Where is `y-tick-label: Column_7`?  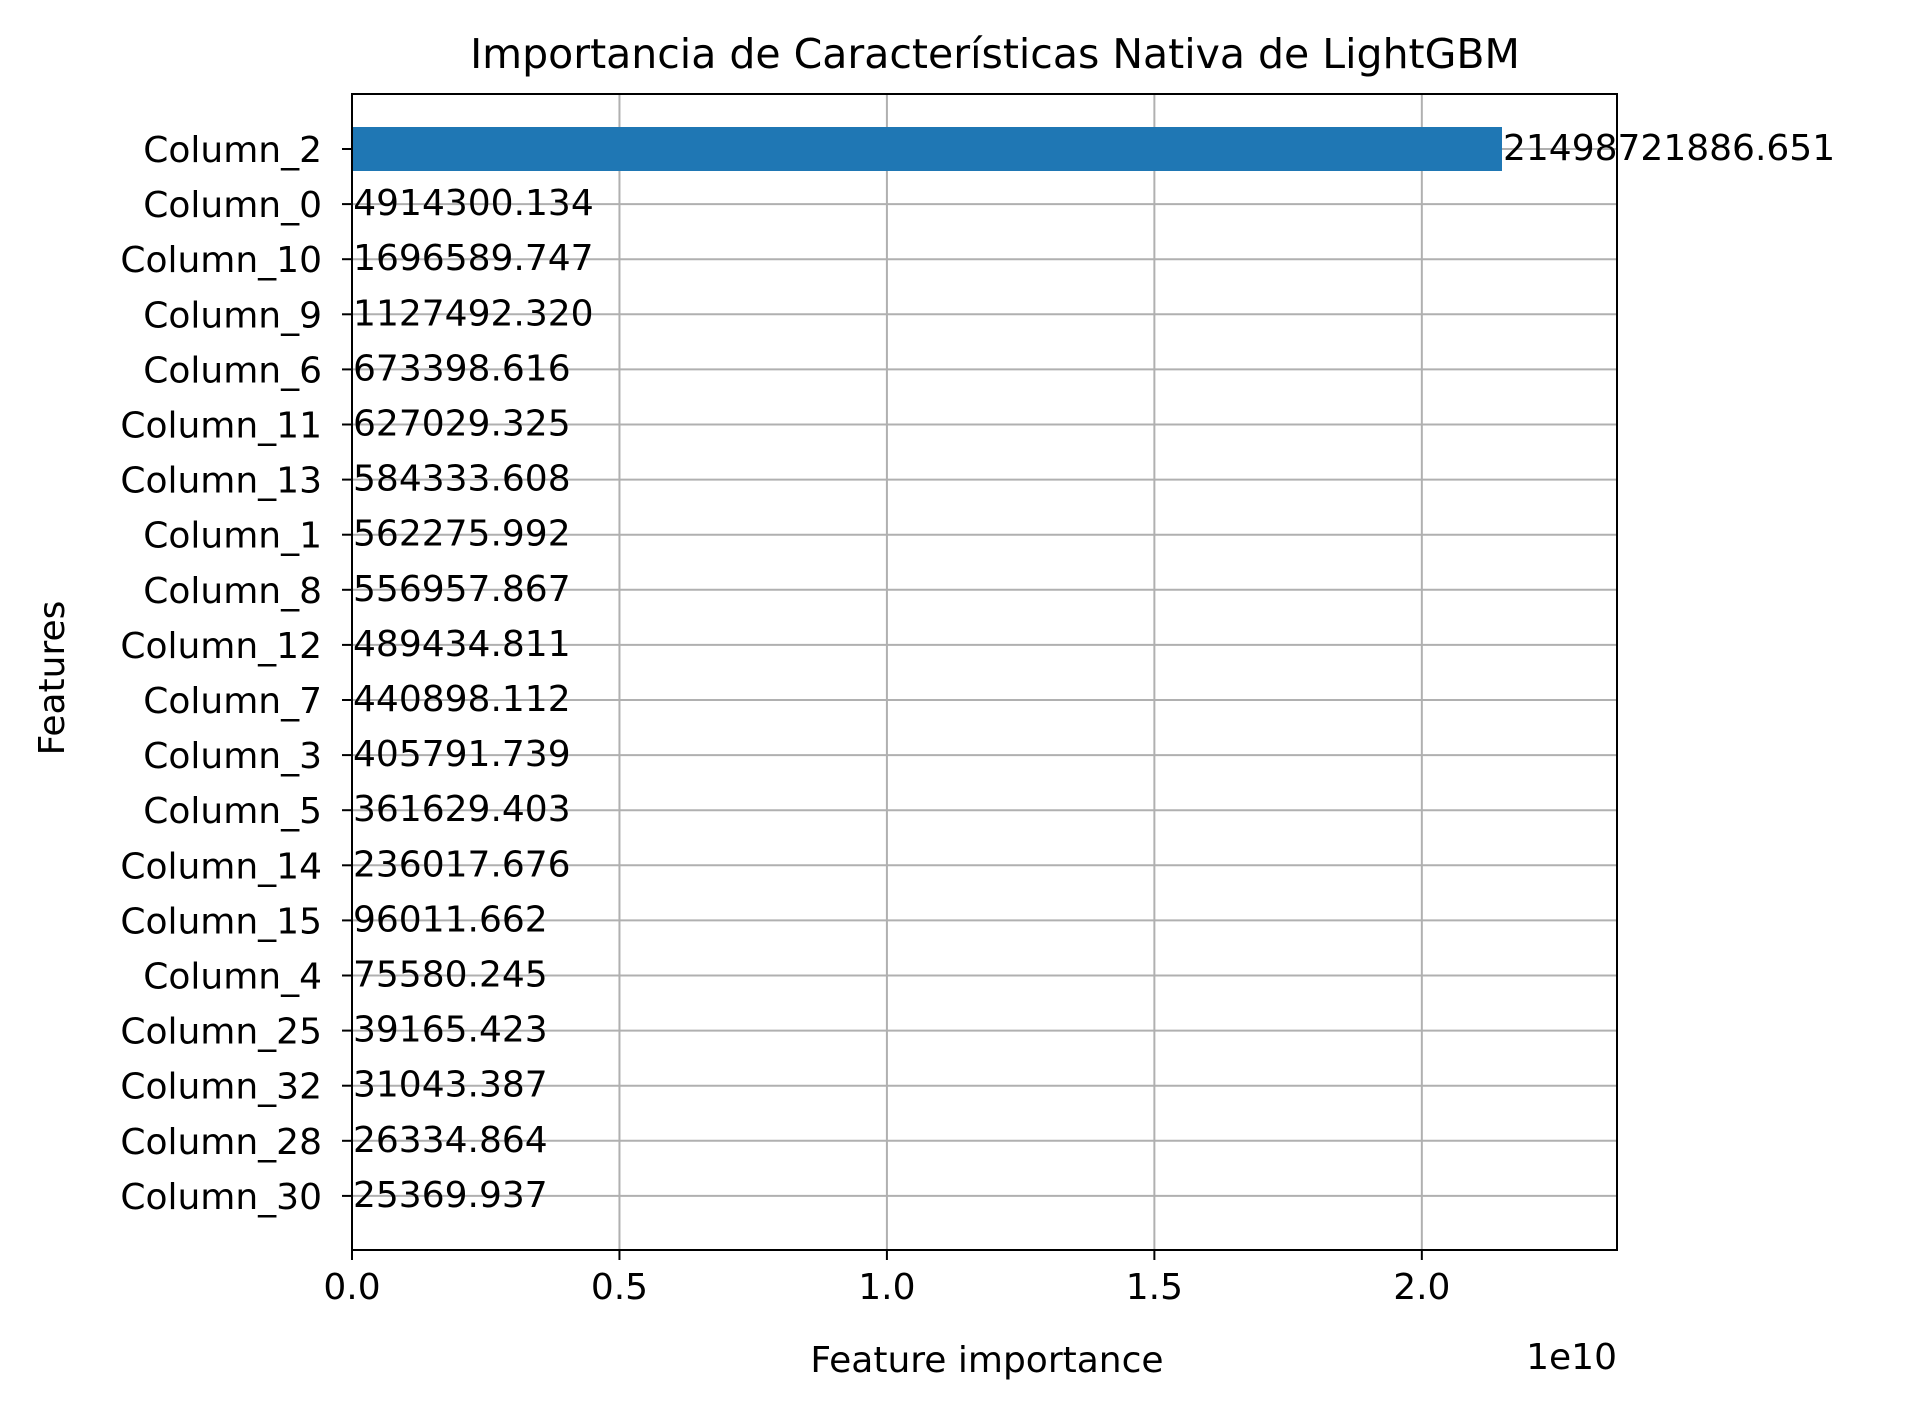 y-tick-label: Column_7 is located at coordinates (232, 701).